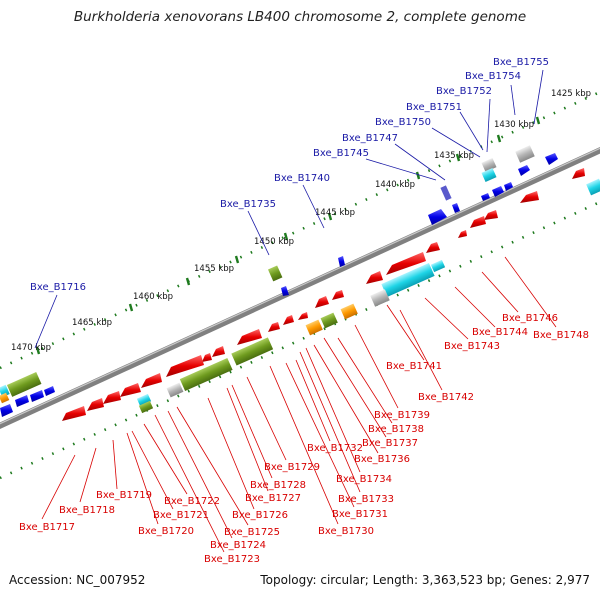  Describe the element at coordinates (292, 467) in the screenshot. I see `gene-label: Bxe_B1729` at that location.